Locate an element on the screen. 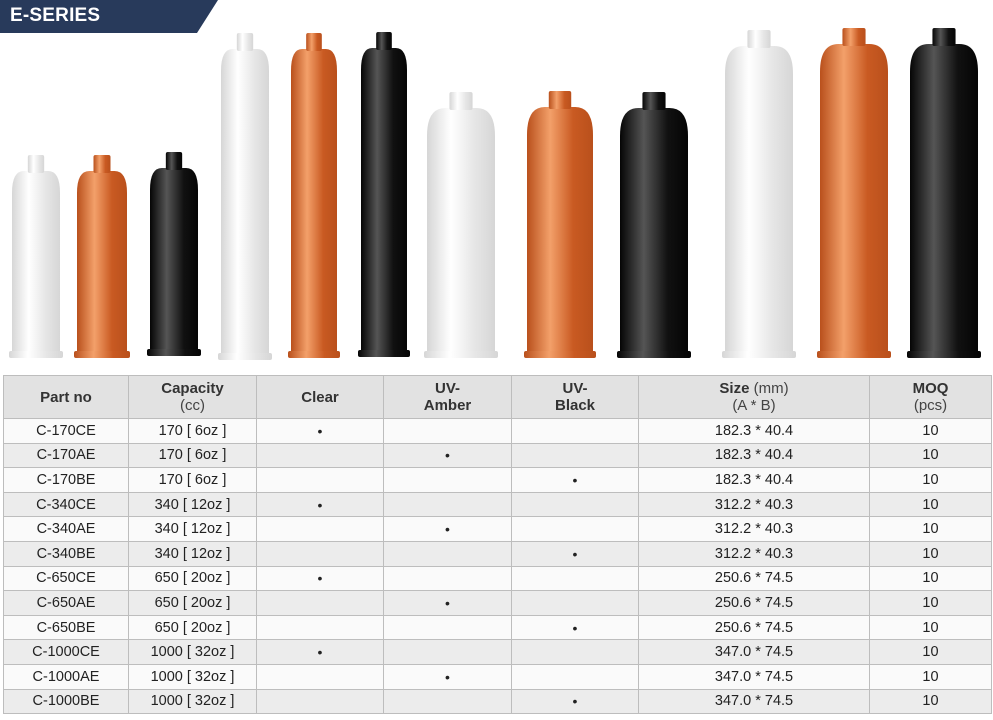 Image resolution: width=993 pixels, height=720 pixels. cartridge-340-black is located at coordinates (384, 194).